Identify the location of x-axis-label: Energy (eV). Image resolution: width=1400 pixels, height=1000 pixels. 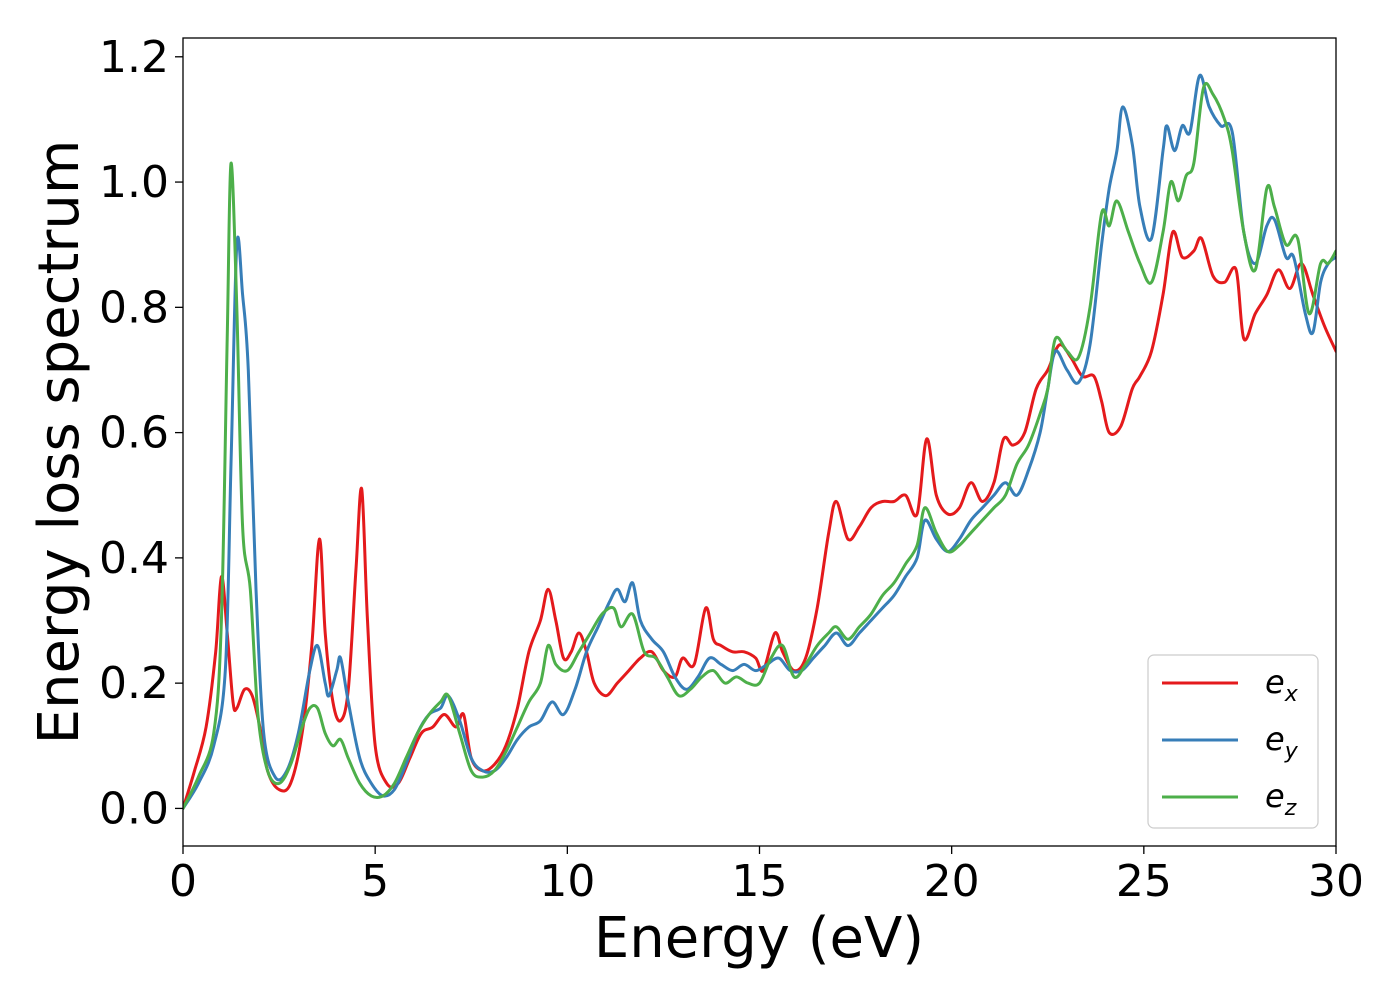
(759, 938).